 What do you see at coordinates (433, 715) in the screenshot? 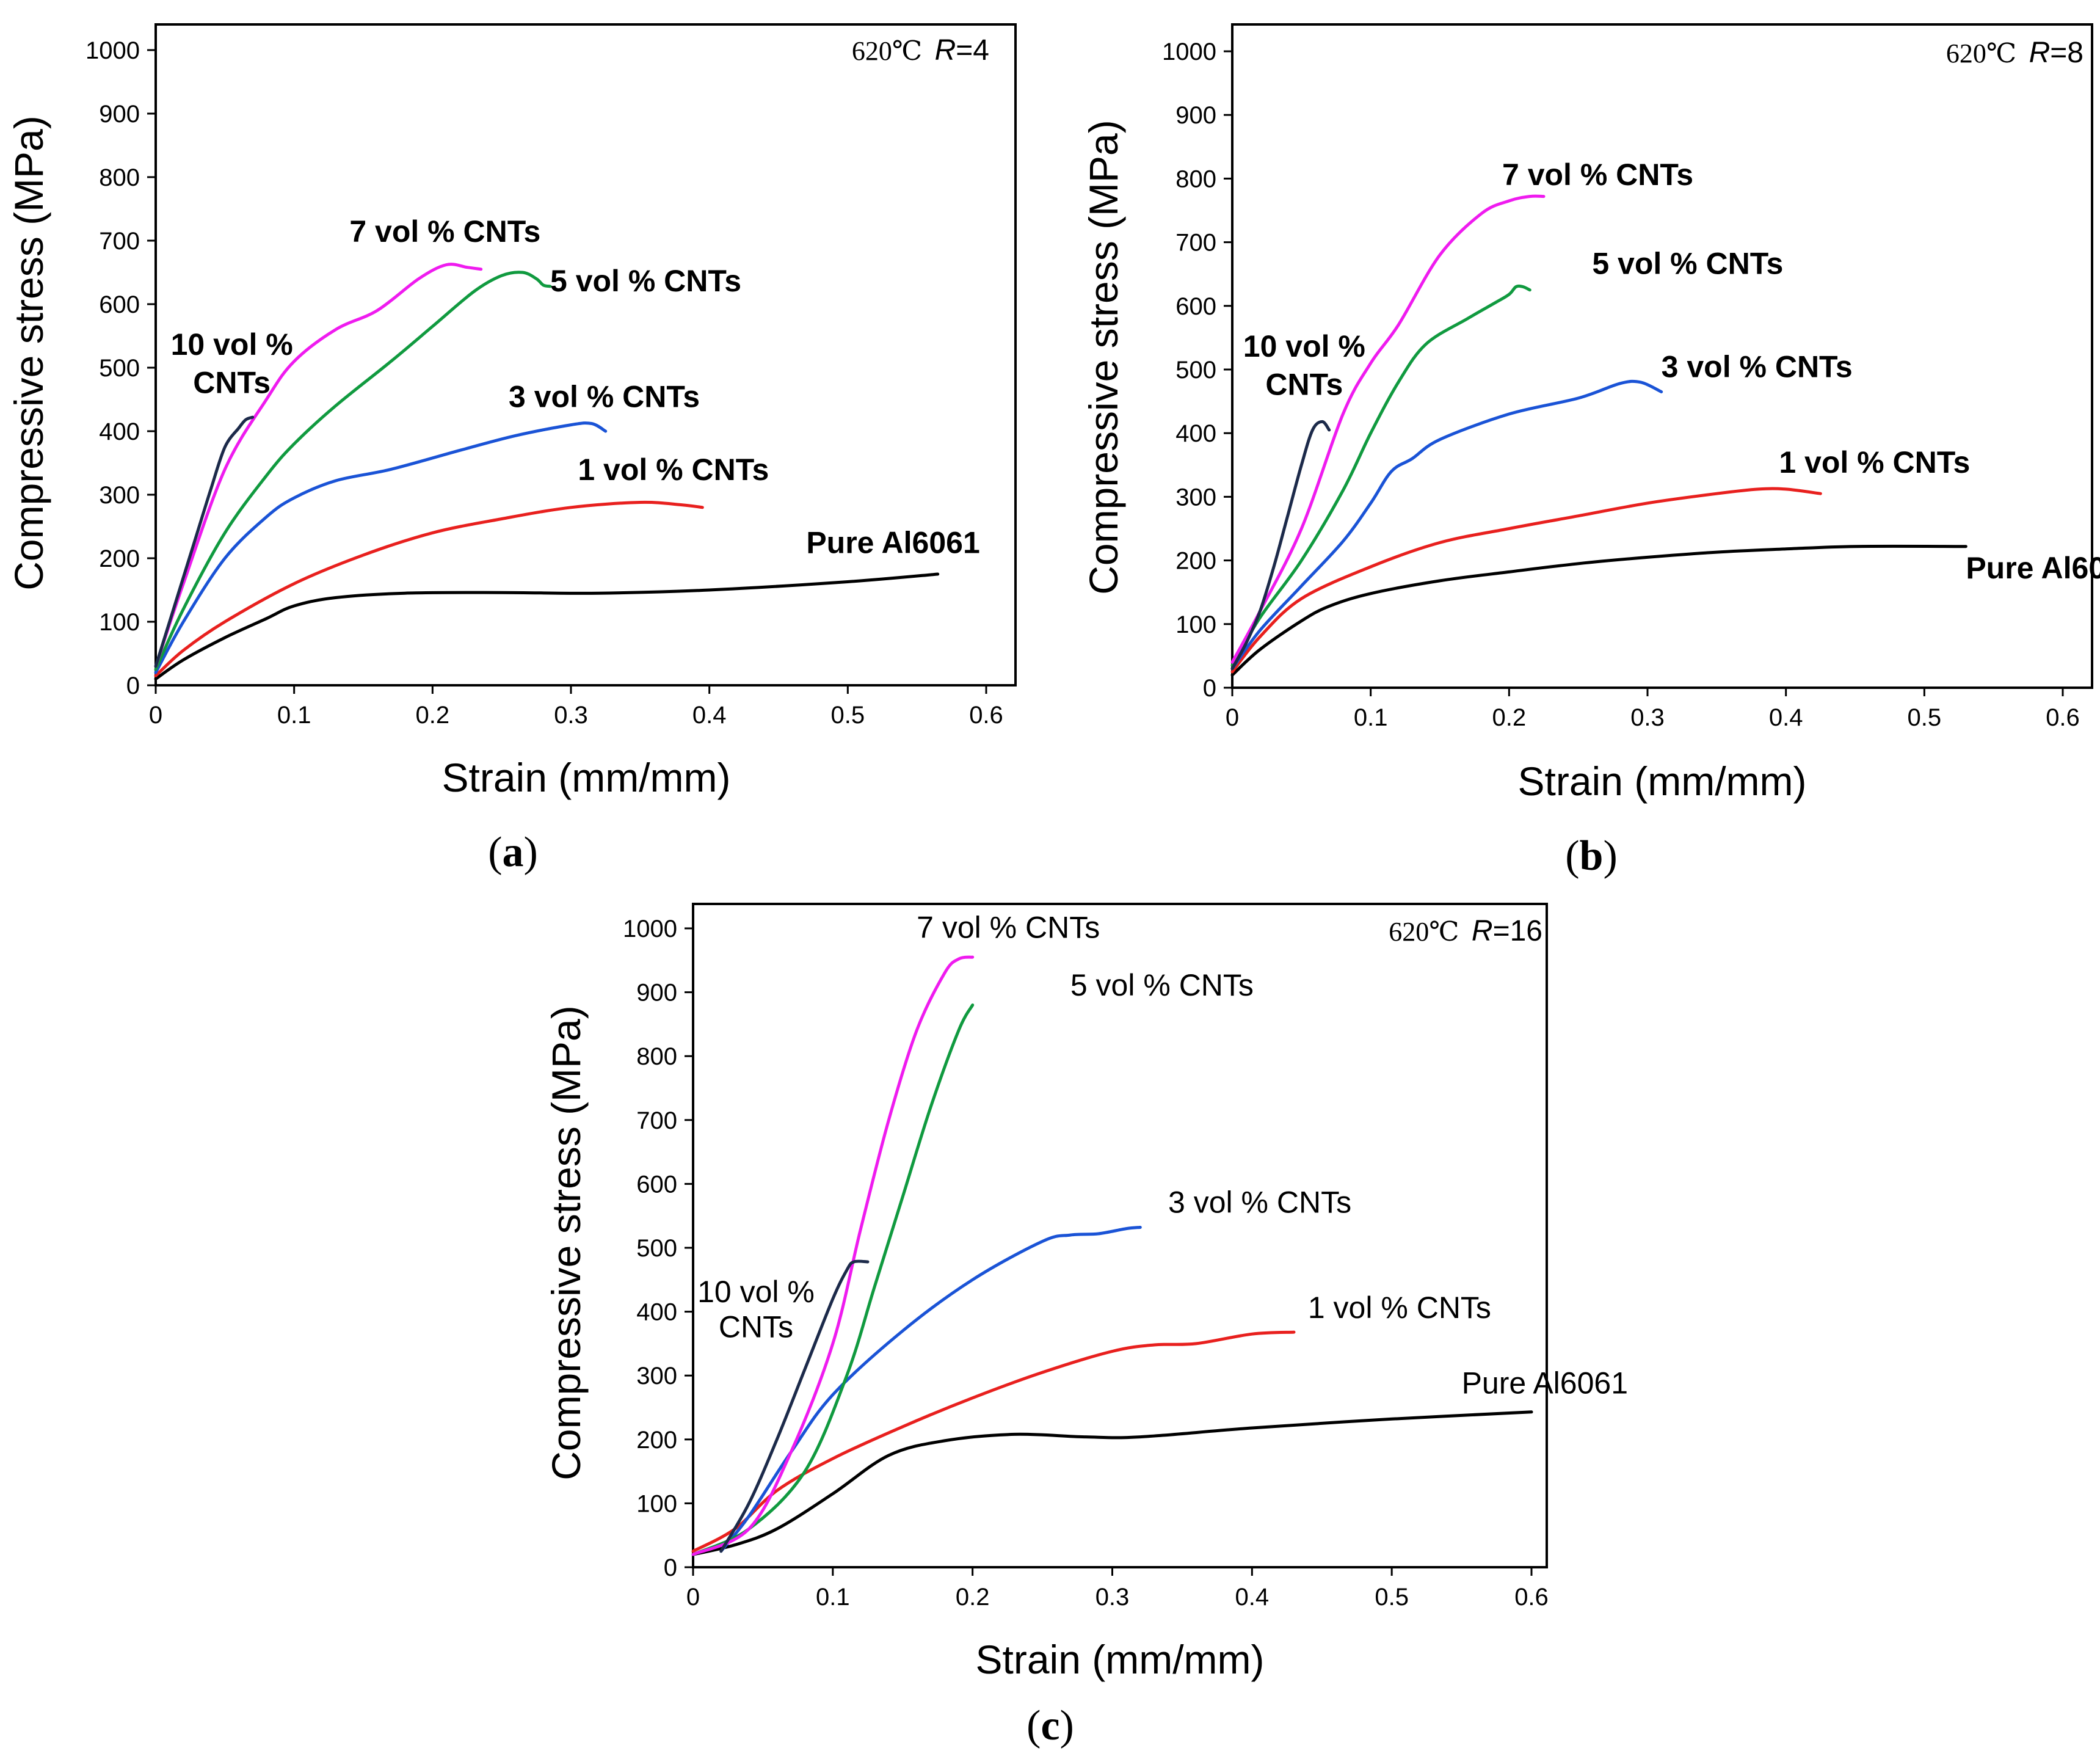
I see `x-tick-label: 0.2` at bounding box center [433, 715].